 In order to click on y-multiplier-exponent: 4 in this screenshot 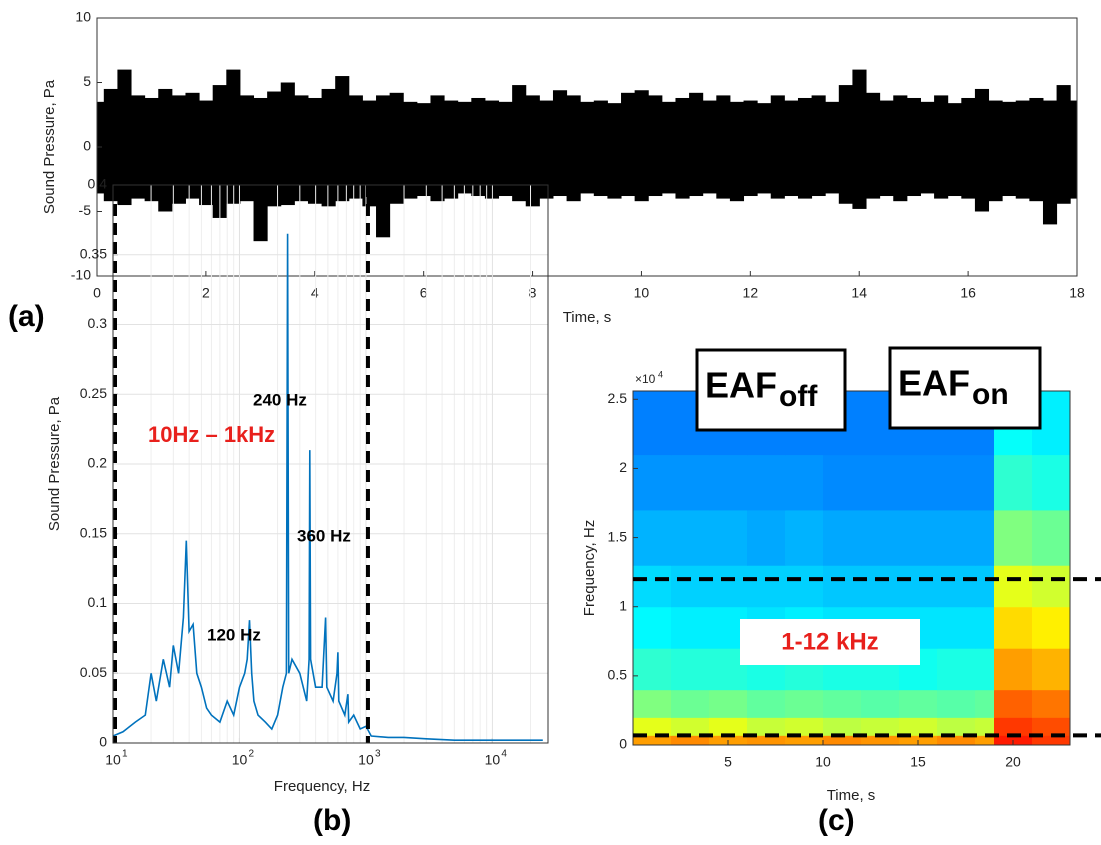, I will do `click(660, 374)`.